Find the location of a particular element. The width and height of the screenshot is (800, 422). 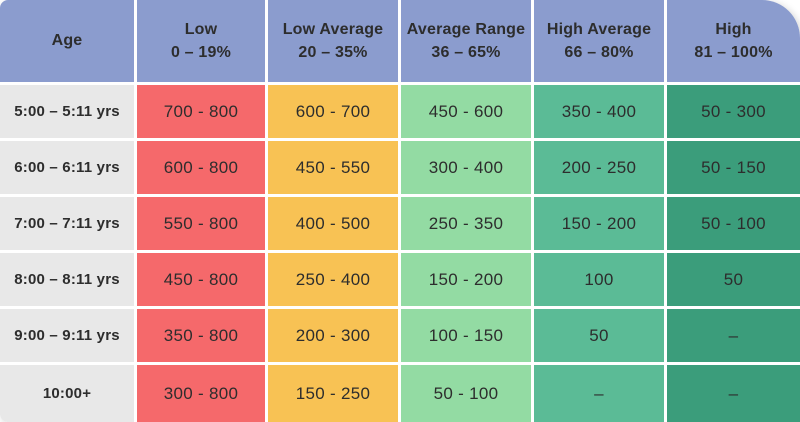

age-cell: 9:00 – 9:11 yrs is located at coordinates (67, 335).